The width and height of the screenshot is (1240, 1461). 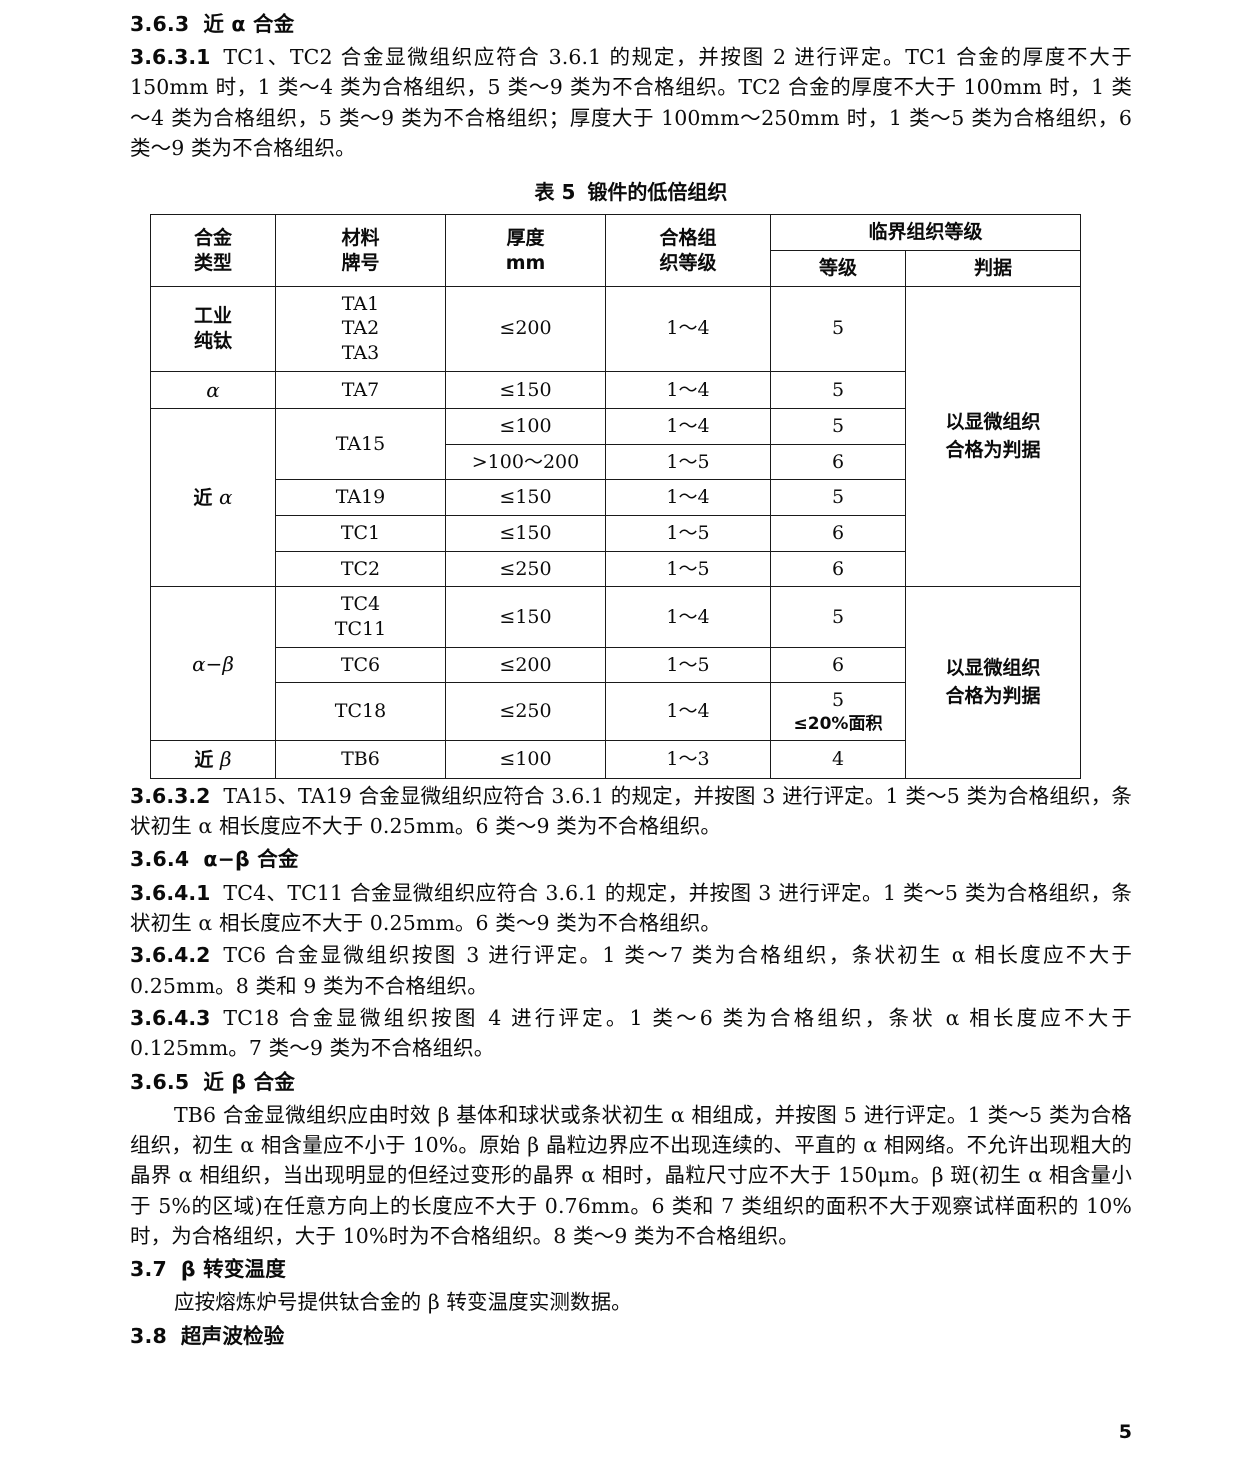 I want to click on paragraph-number: 3.6.4.2, so click(x=170, y=955).